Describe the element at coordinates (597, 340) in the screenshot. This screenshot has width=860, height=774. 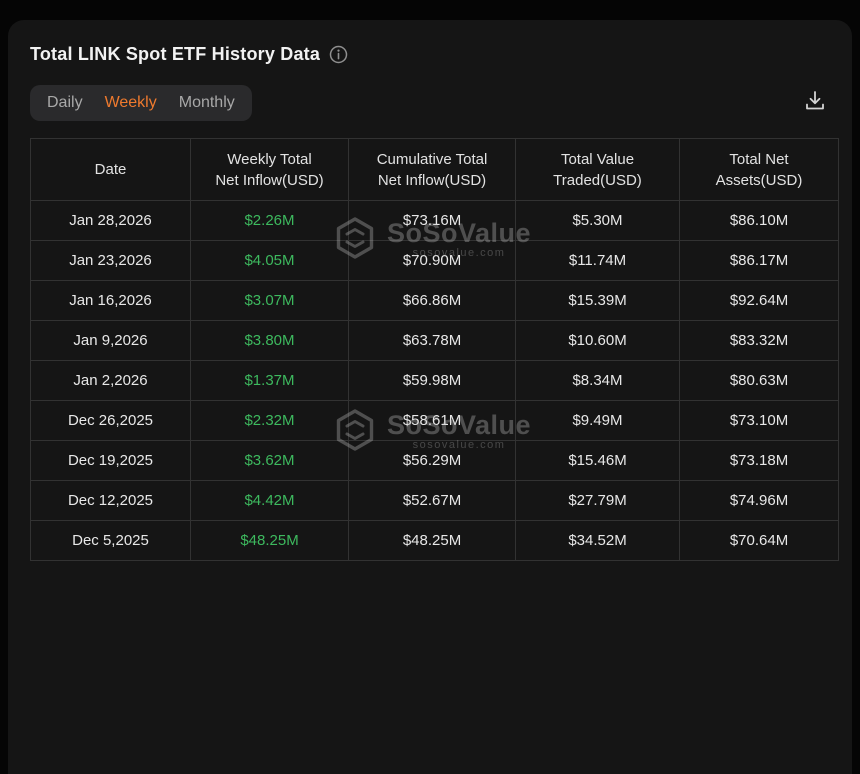
I see `cell-value-traded: $10.60M` at that location.